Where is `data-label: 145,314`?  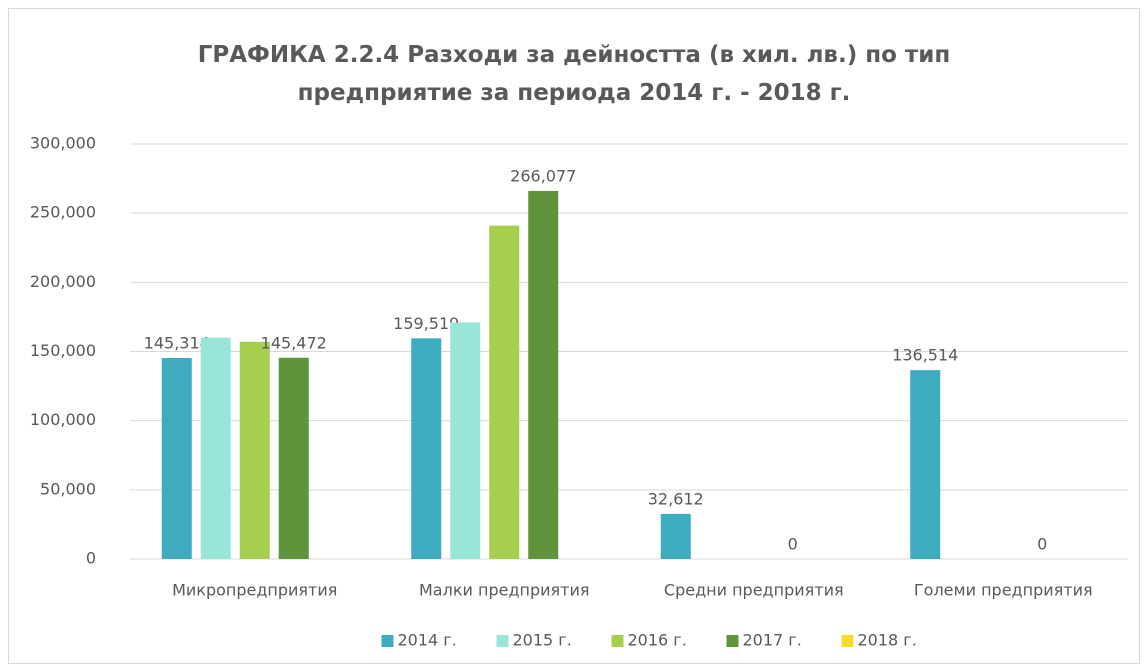
data-label: 145,314 is located at coordinates (177, 342).